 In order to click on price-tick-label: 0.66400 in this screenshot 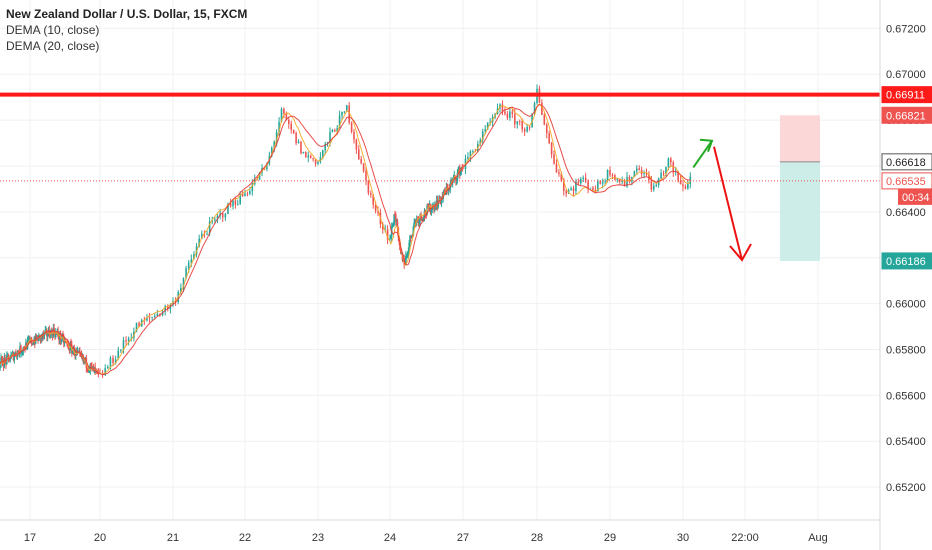, I will do `click(906, 213)`.